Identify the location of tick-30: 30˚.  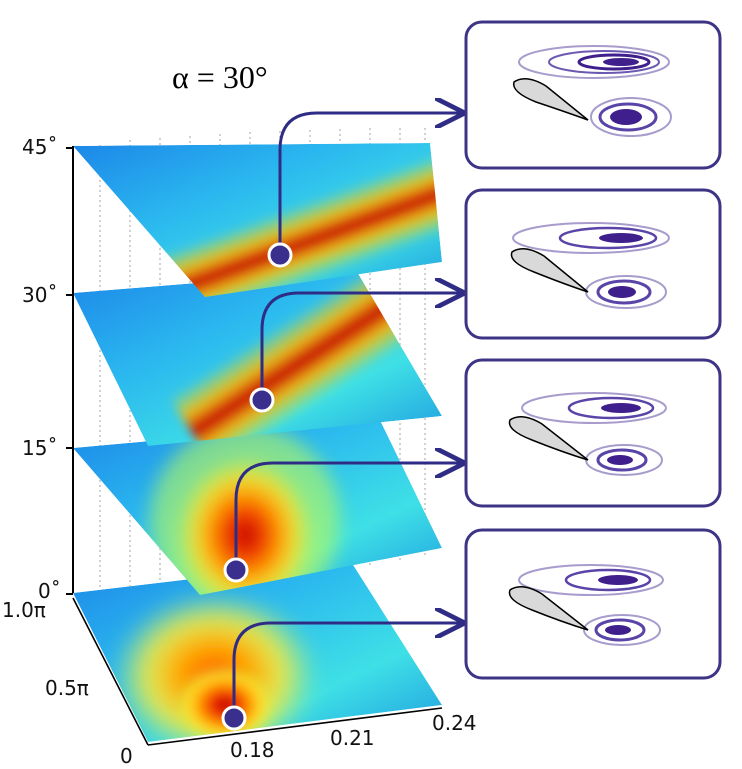
(39, 295).